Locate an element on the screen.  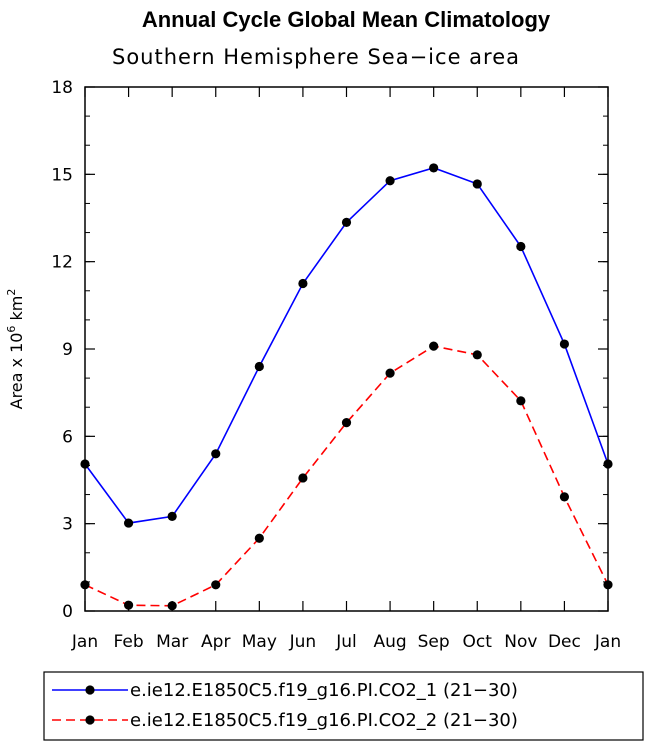
y-tick-label: 18 is located at coordinates (62, 88).